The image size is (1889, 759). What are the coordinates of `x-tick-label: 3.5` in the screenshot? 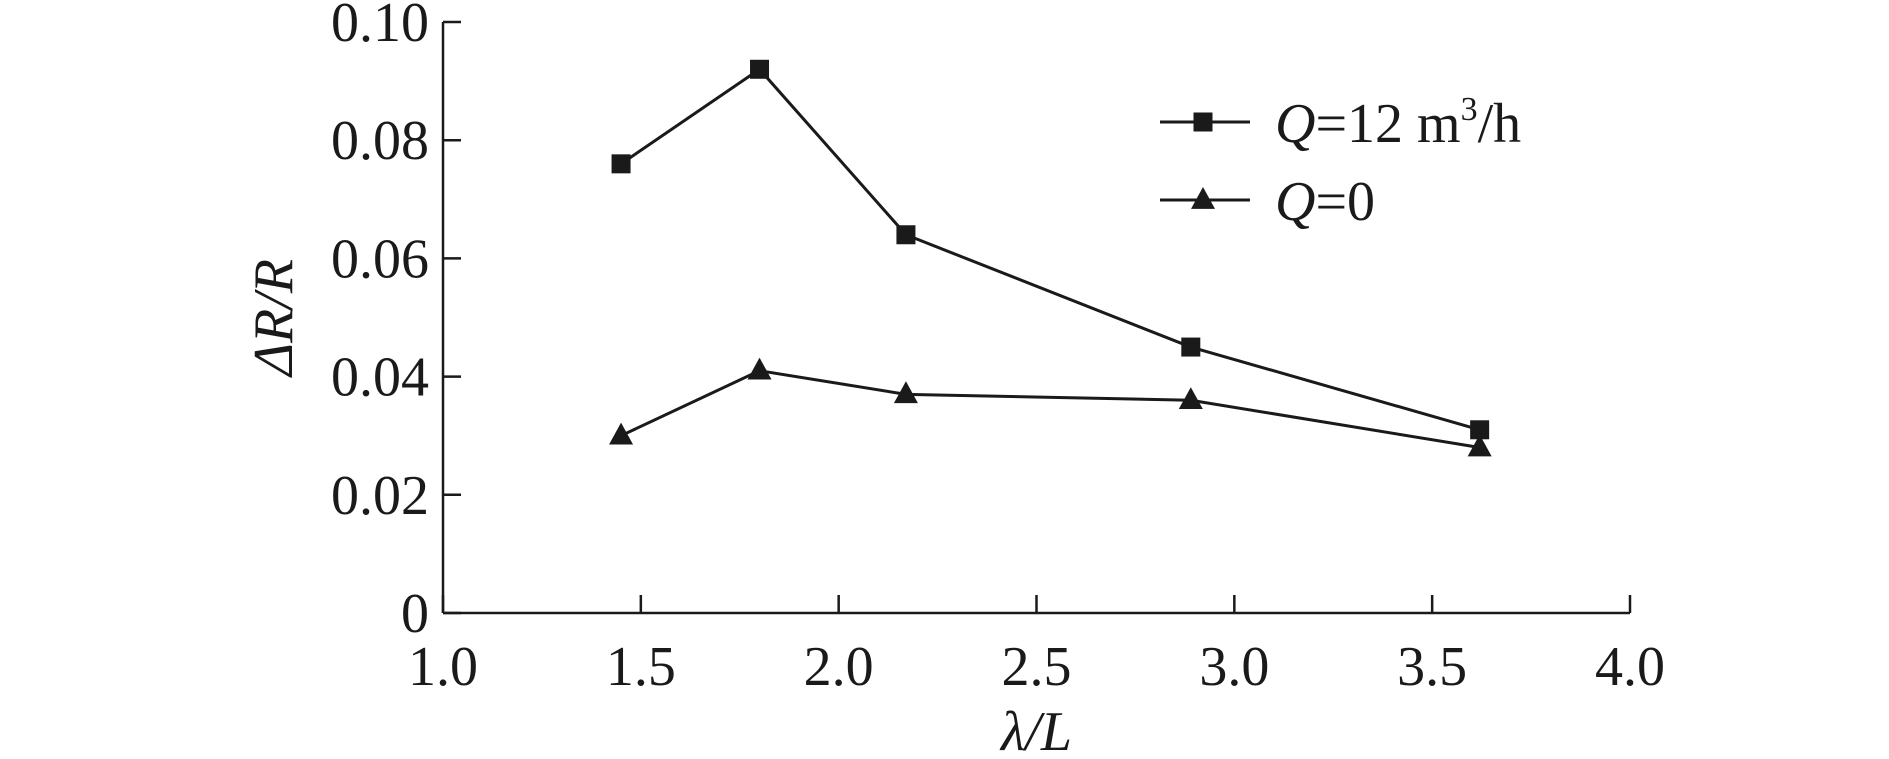 It's located at (1432, 667).